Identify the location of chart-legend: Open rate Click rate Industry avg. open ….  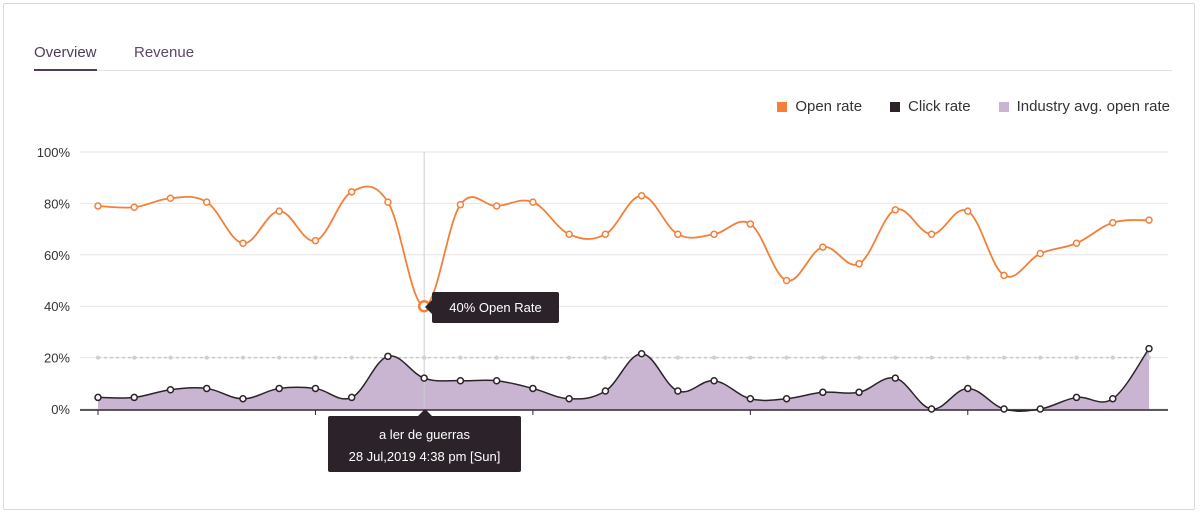
(973, 106).